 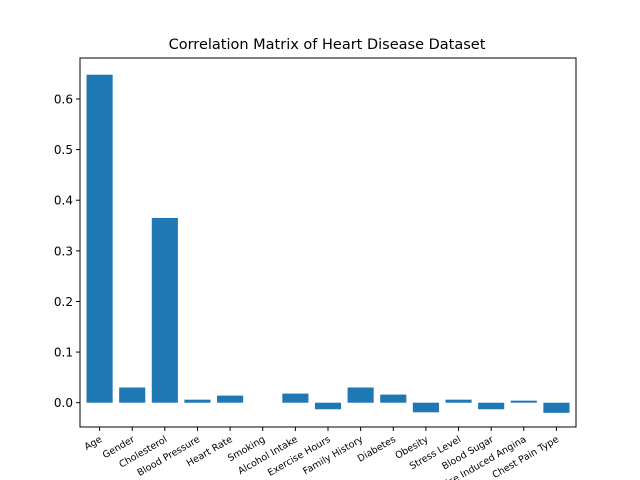 What do you see at coordinates (63, 302) in the screenshot?
I see `y-tick-label: 0.2` at bounding box center [63, 302].